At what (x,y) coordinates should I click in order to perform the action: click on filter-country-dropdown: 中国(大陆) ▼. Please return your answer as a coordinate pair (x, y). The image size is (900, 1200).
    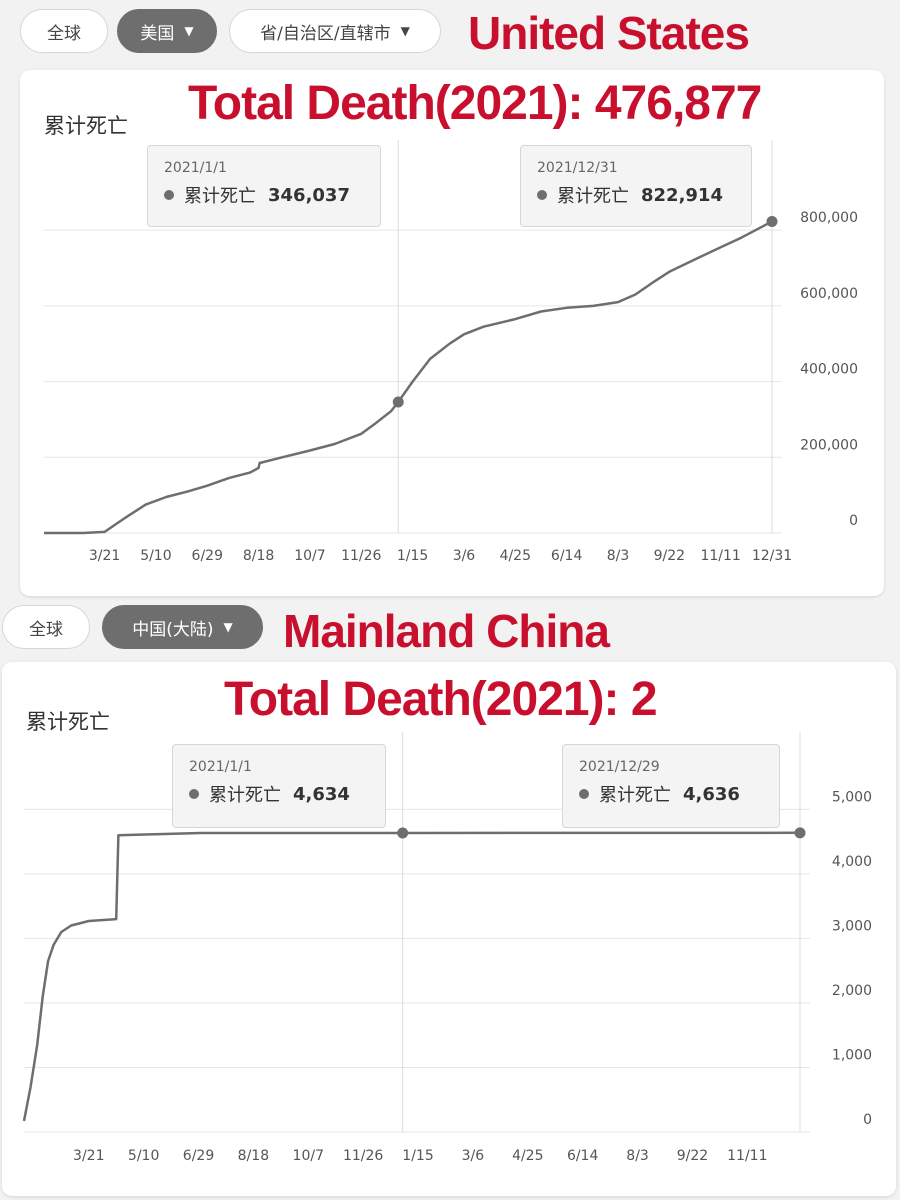
    Looking at the image, I should click on (182, 627).